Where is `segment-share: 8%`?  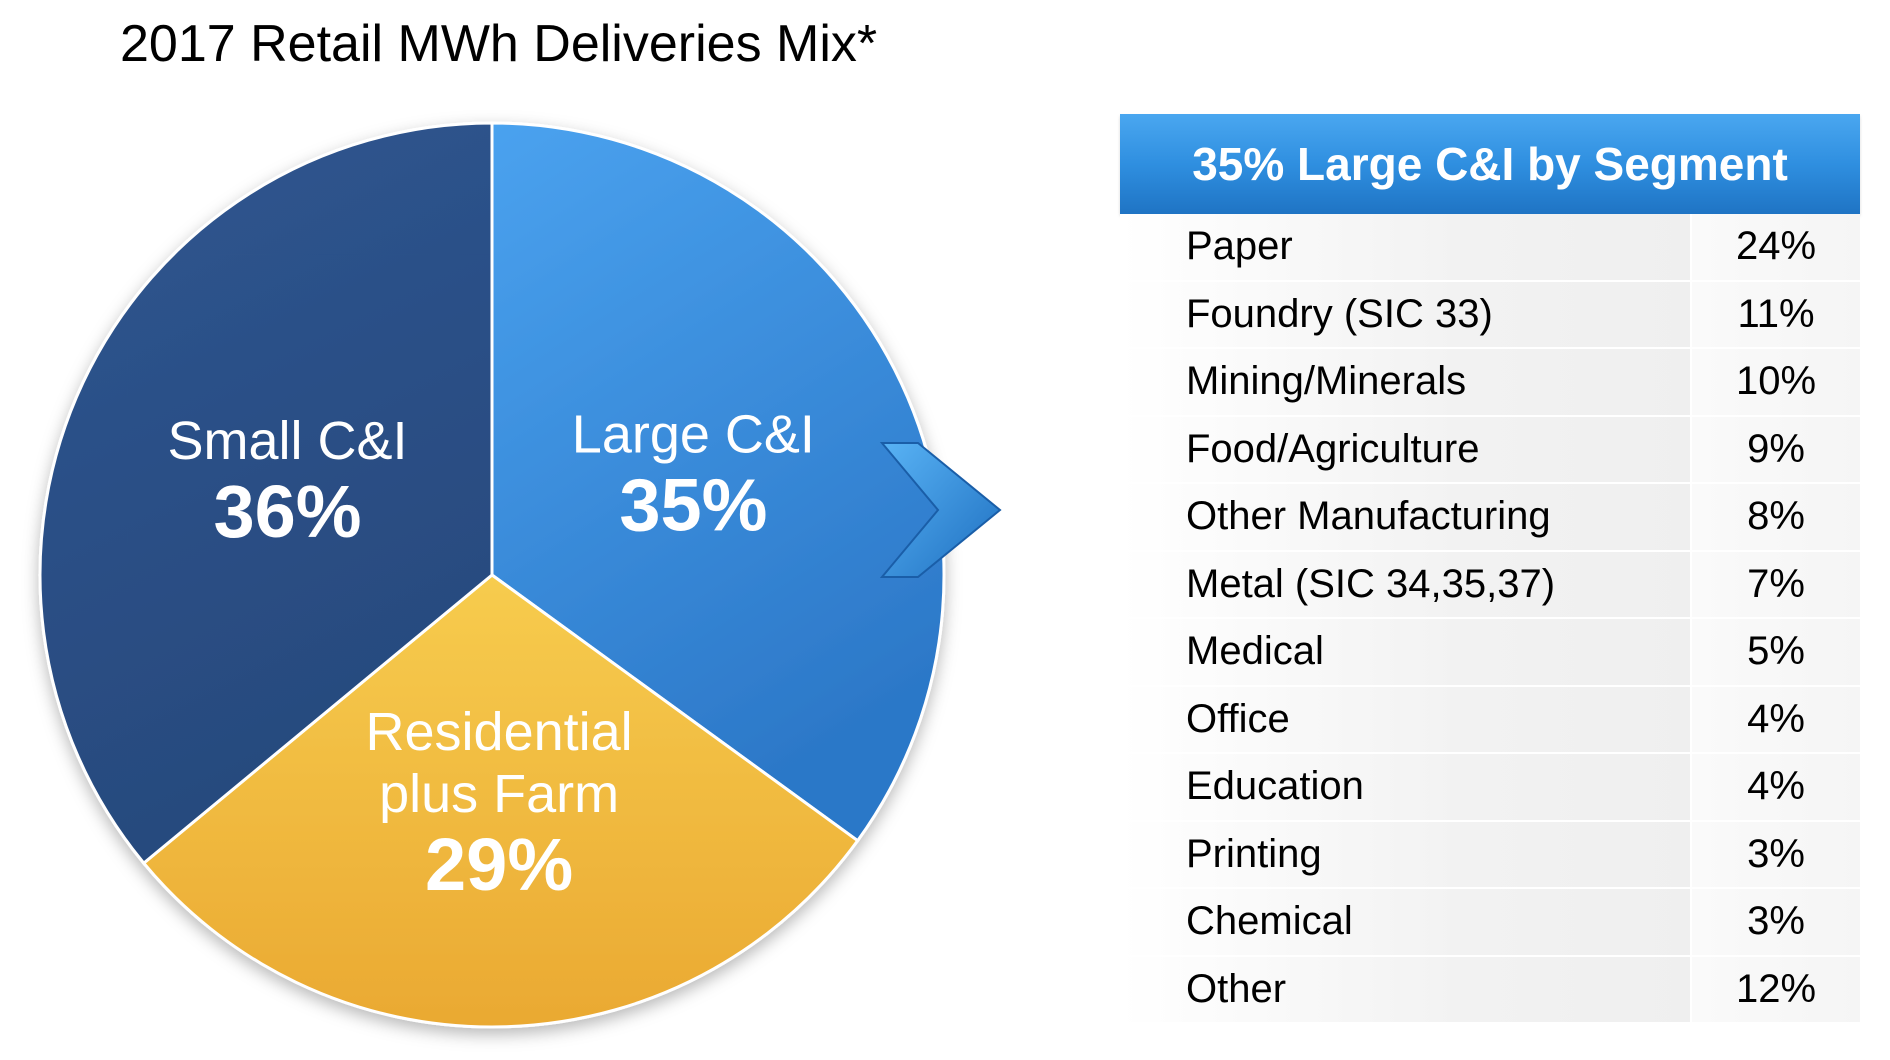 segment-share: 8% is located at coordinates (1775, 518).